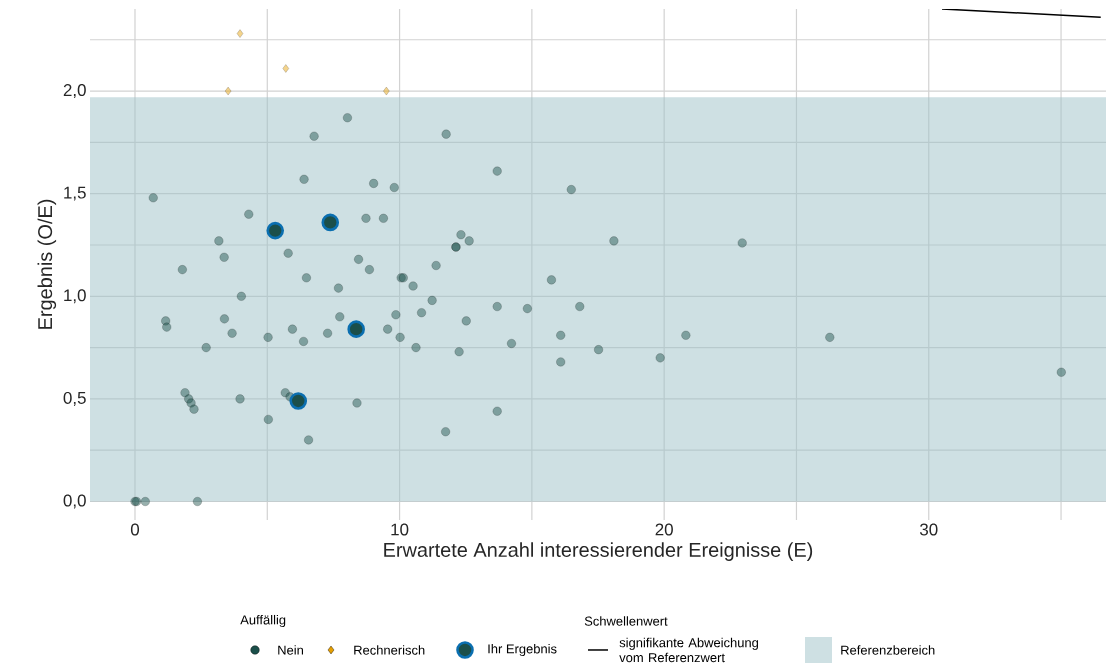 This screenshot has width=1106, height=669. What do you see at coordinates (75, 296) in the screenshot?
I see `y-tick-label: 1,0` at bounding box center [75, 296].